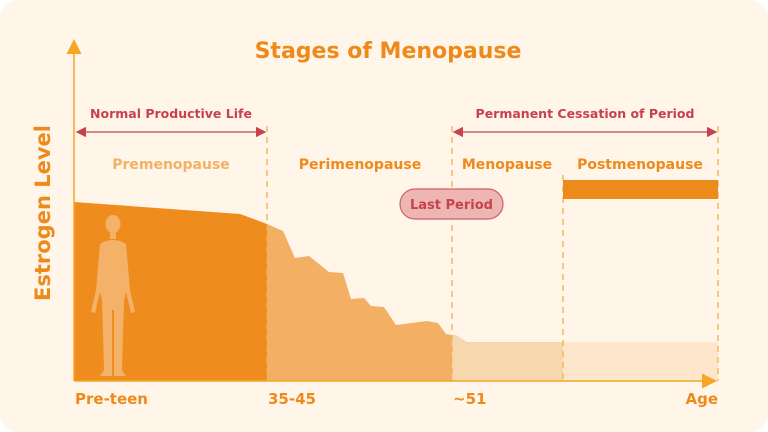  Describe the element at coordinates (171, 113) in the screenshot. I see `range-label-normal-productive-life: Normal Productive Life` at that location.